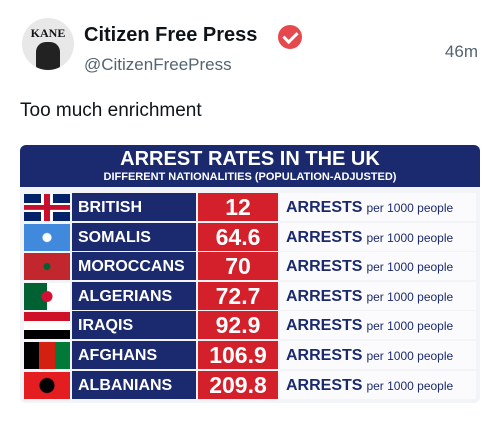  What do you see at coordinates (158, 64) in the screenshot?
I see `author-handle: @CitizenFreePress` at bounding box center [158, 64].